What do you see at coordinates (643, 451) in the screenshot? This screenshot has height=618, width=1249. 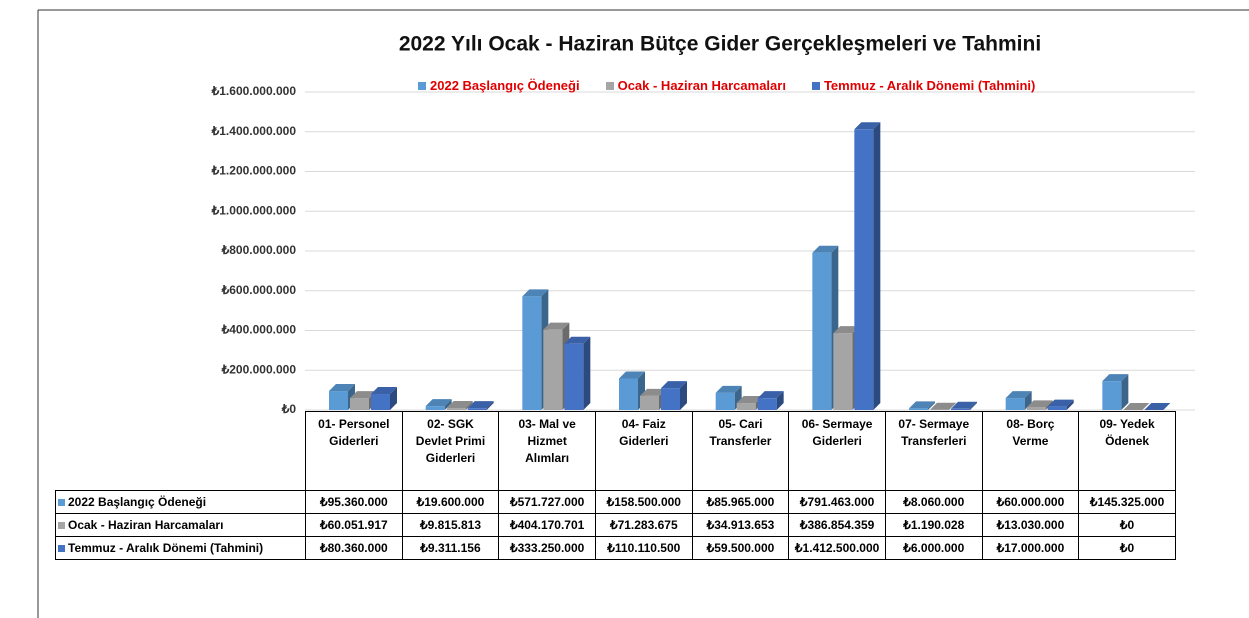 I see `x-tick-label: 04- Faiz Giderleri` at bounding box center [643, 451].